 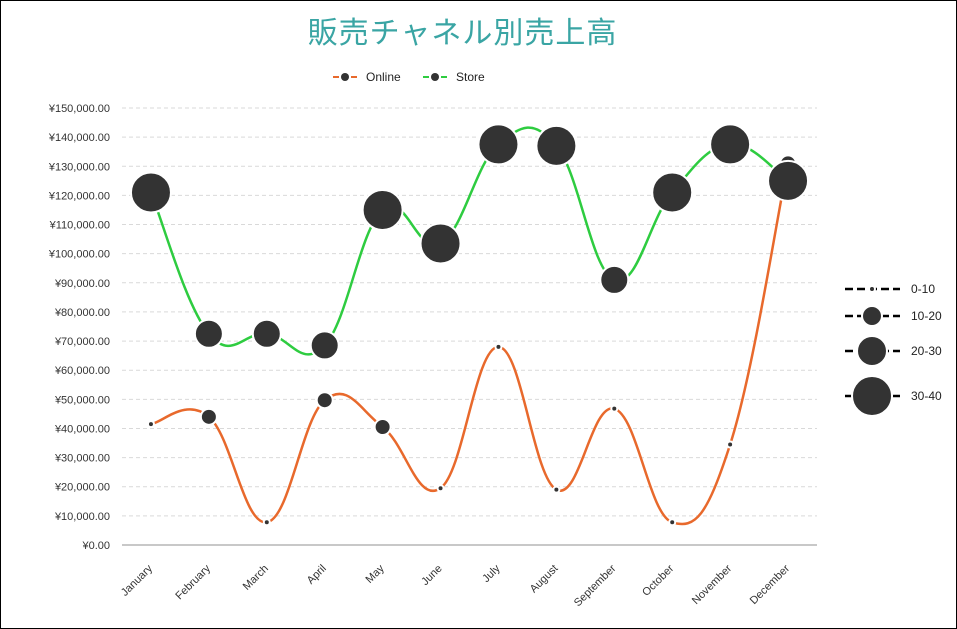 What do you see at coordinates (376, 574) in the screenshot?
I see `x-tick-label: May` at bounding box center [376, 574].